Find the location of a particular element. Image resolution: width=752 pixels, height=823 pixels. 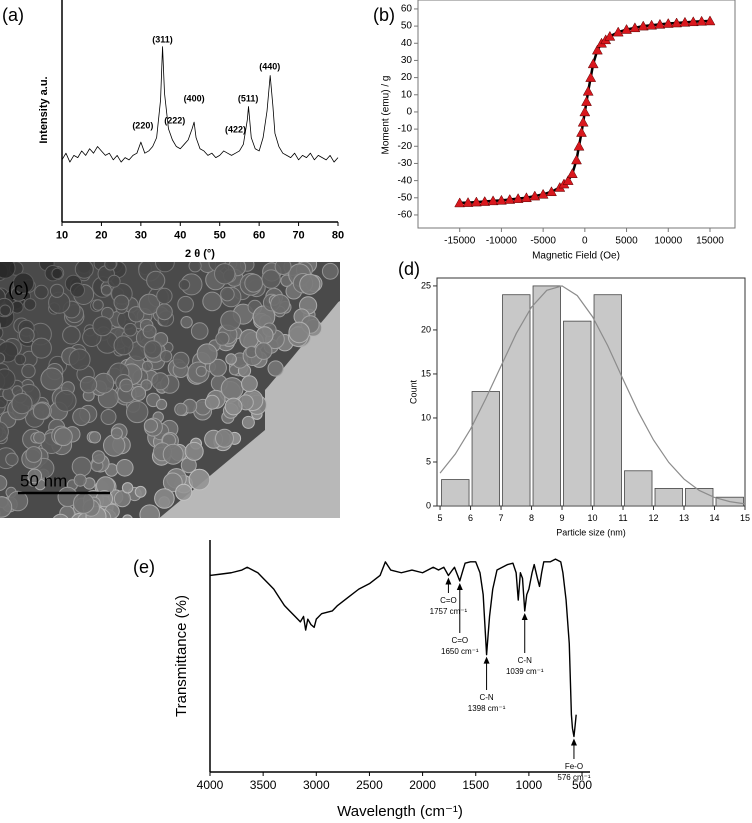

annotation-label: 1039 cm⁻¹ is located at coordinates (525, 671).